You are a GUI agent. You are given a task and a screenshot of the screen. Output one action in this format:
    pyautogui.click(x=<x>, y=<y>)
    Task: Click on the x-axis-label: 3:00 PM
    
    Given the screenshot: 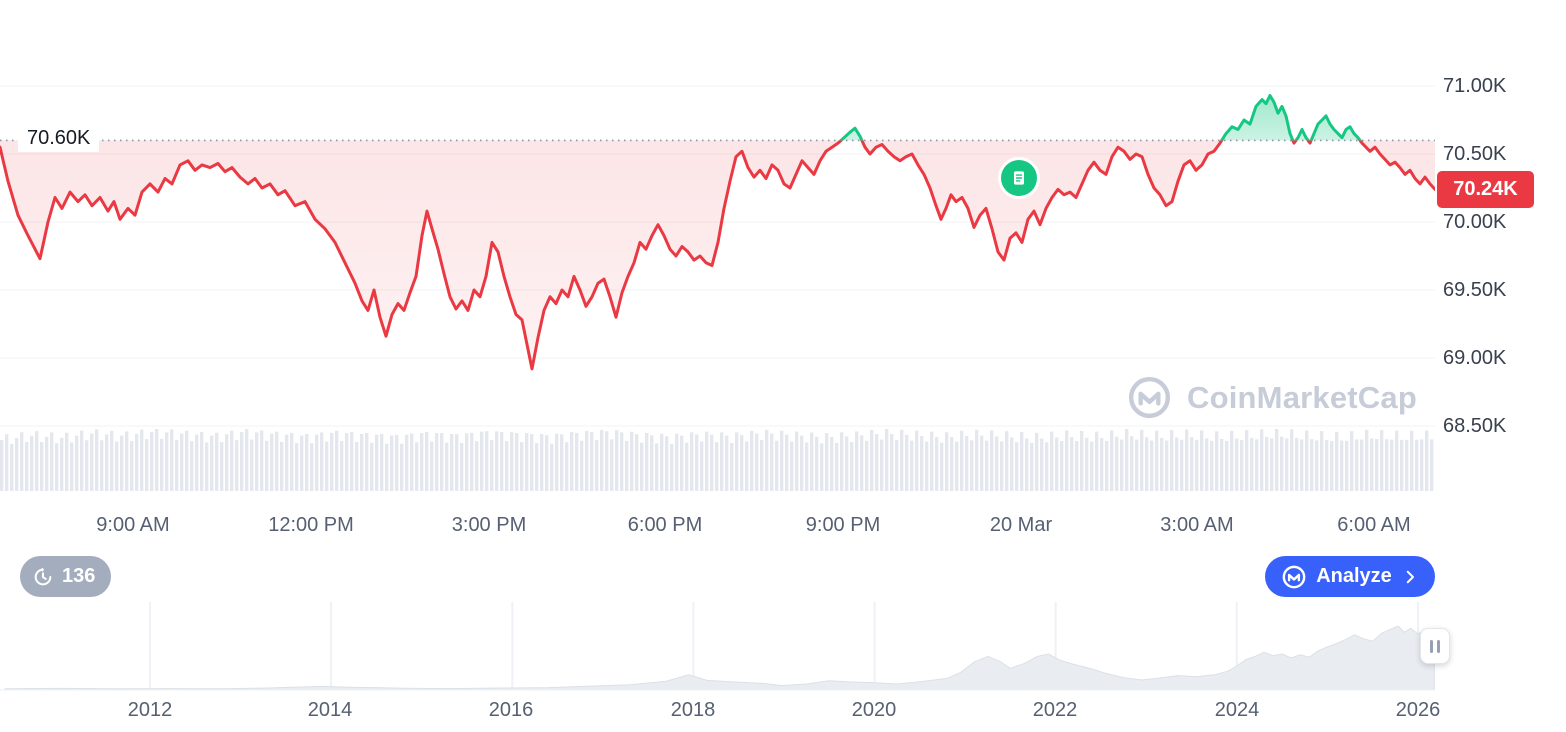 What is the action you would take?
    pyautogui.click(x=489, y=525)
    